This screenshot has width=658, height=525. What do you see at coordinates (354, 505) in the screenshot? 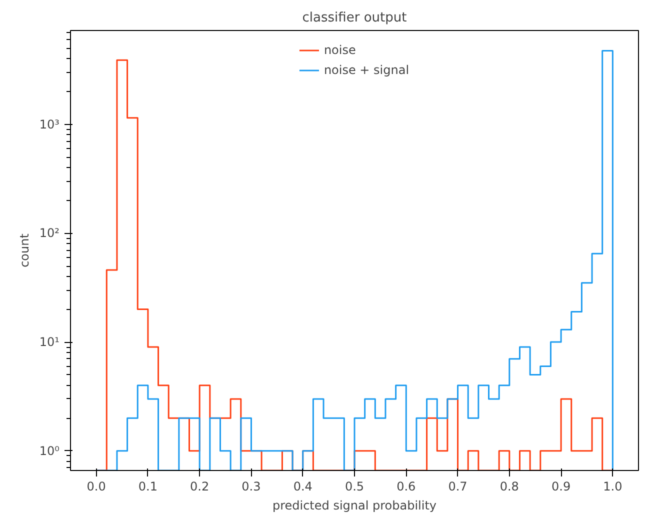
I see `x-axis-title: predicted signal probability` at bounding box center [354, 505].